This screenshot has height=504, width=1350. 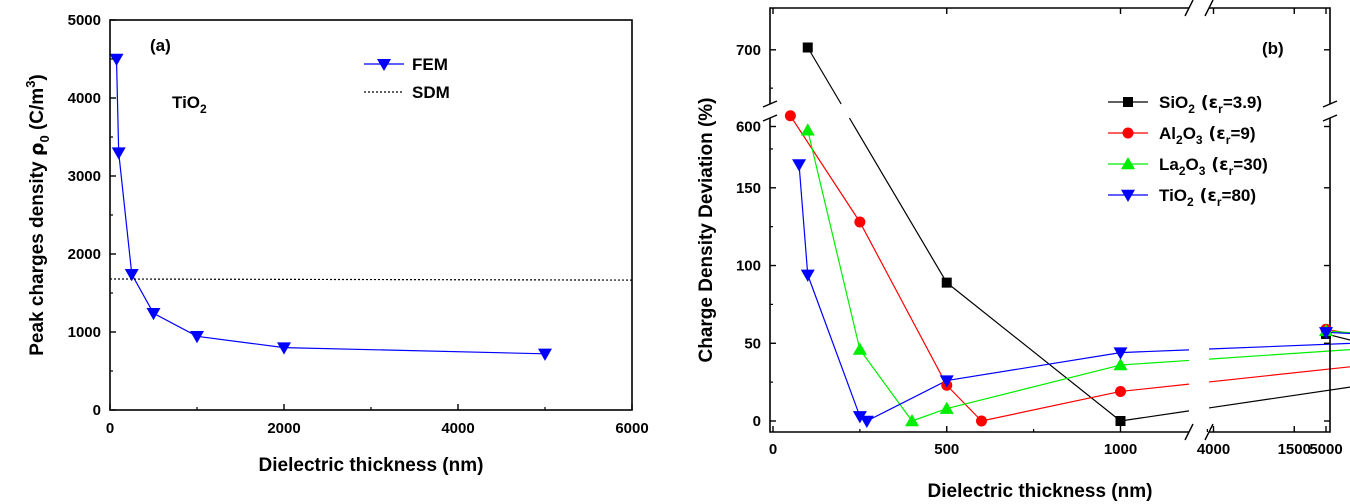 What do you see at coordinates (1128, 163) in the screenshot?
I see `legend-la-marker` at bounding box center [1128, 163].